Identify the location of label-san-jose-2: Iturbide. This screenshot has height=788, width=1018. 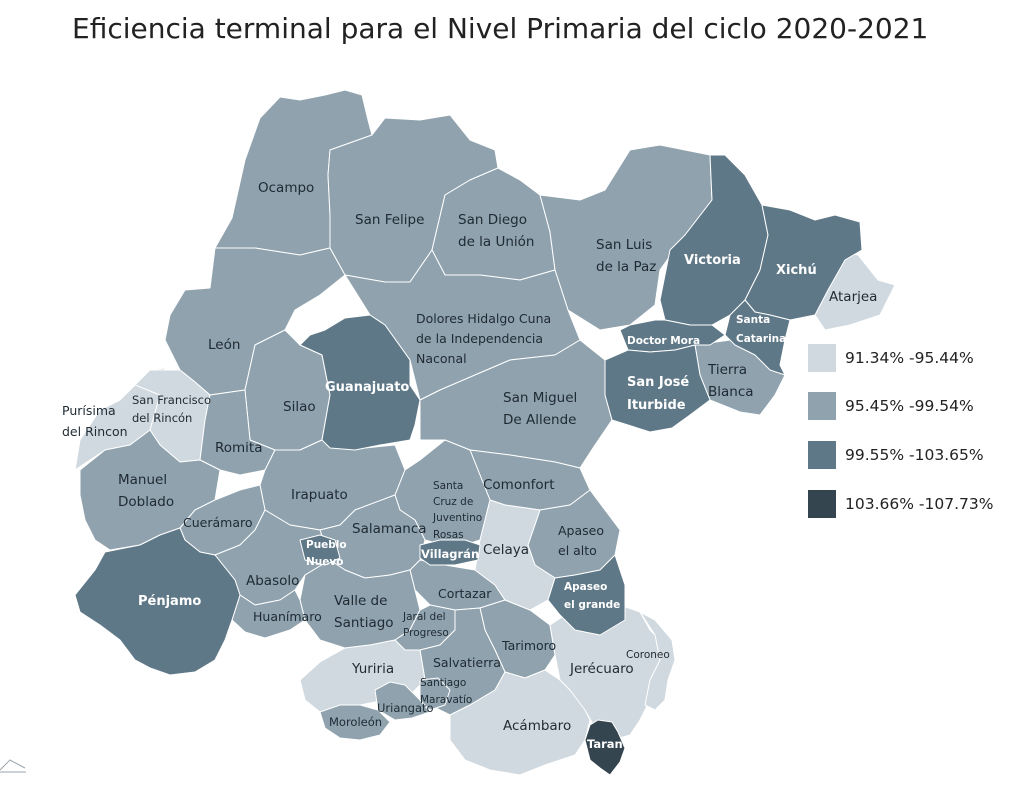
(656, 405).